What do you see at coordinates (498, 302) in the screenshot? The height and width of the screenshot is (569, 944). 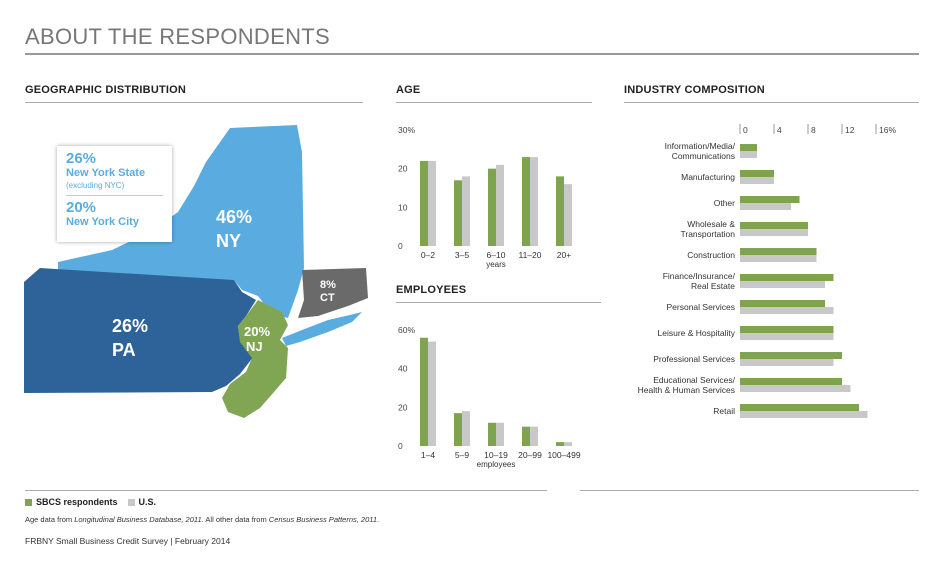 I see `employees-section-rule` at bounding box center [498, 302].